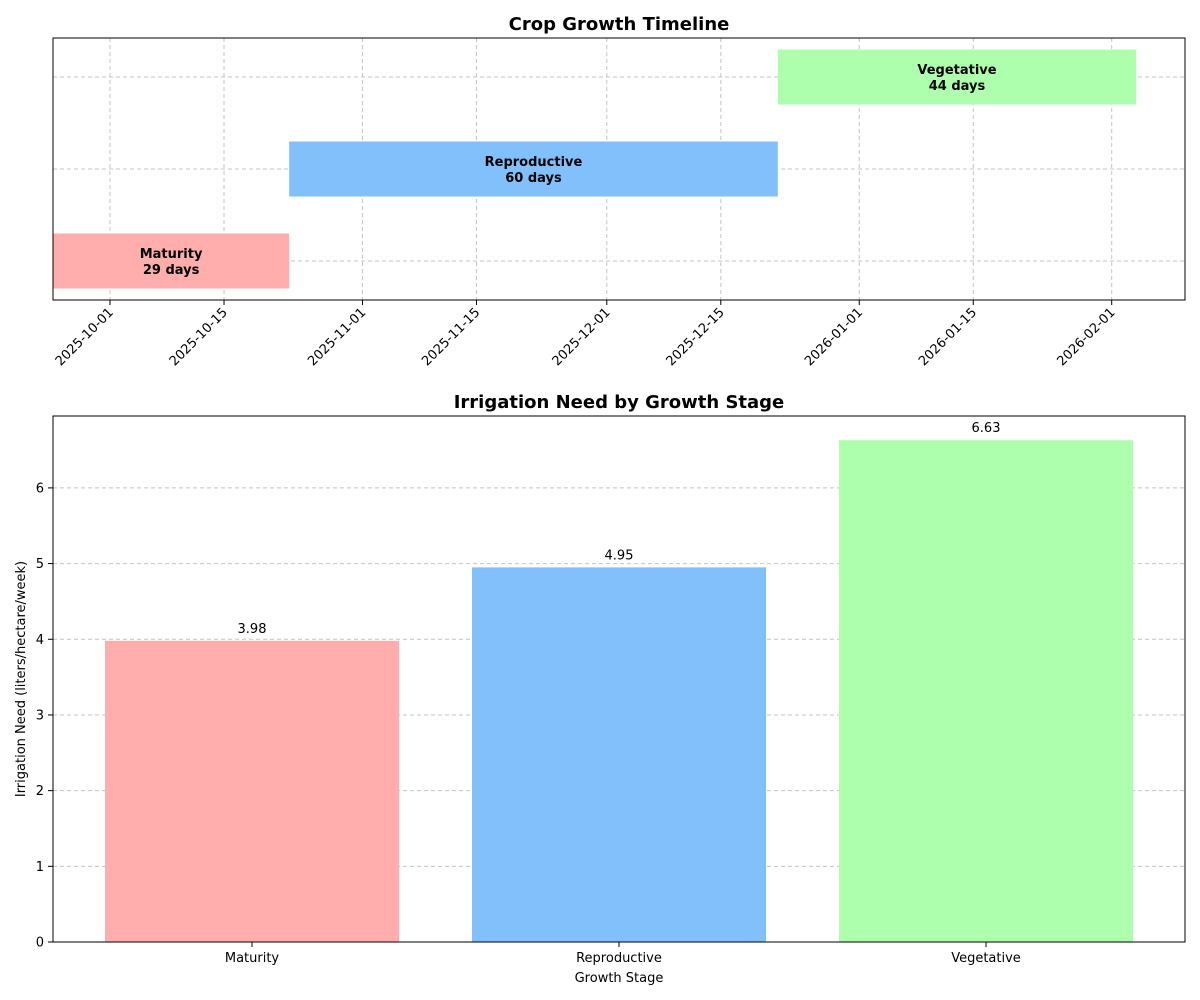 This screenshot has width=1200, height=1000. I want to click on timeline-bar-vegetative, so click(957, 77).